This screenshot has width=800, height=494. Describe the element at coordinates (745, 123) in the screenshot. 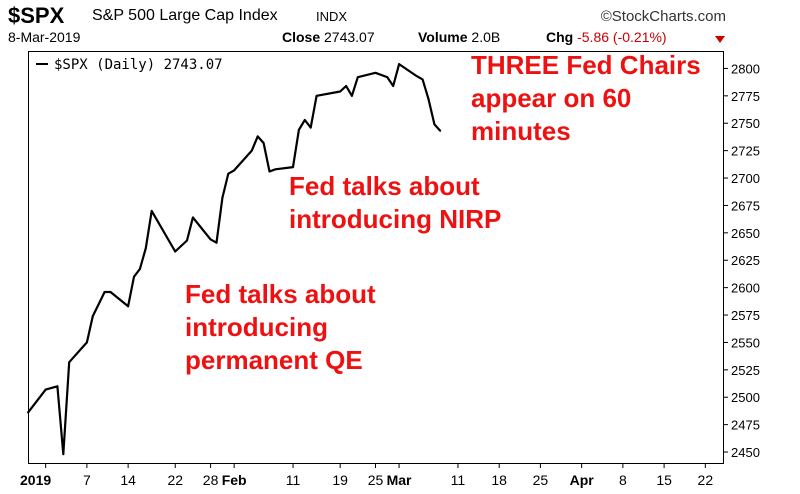

I see `y-tick-label: 2750` at that location.